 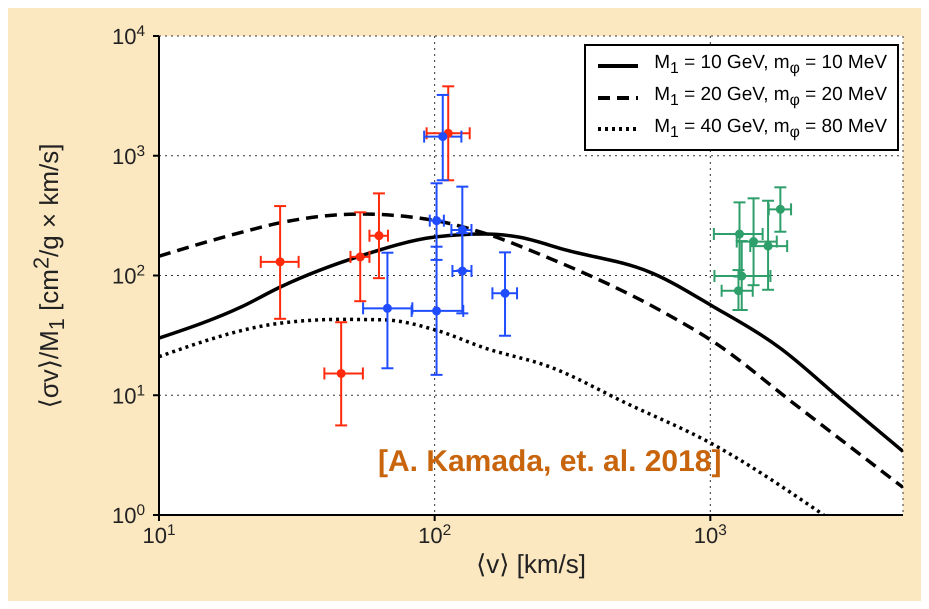 What do you see at coordinates (129, 35) in the screenshot?
I see `y-tick-label: 10$^{4}$` at bounding box center [129, 35].